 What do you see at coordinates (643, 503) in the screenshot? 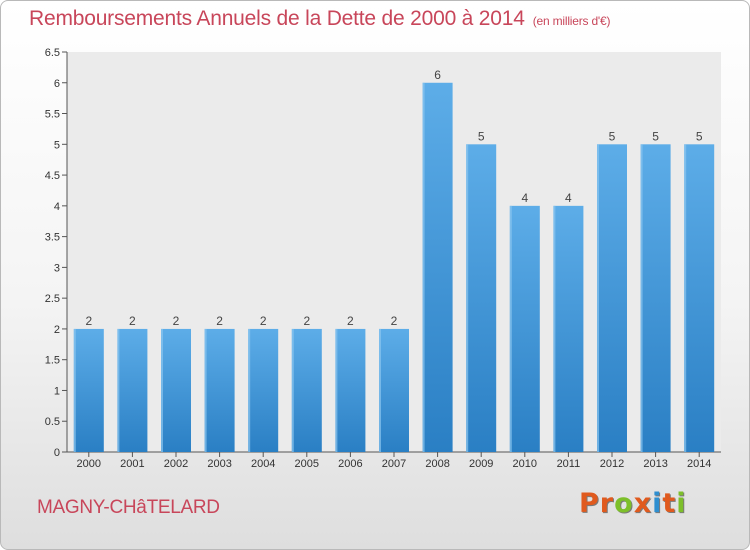
I see `logo-letter: x` at bounding box center [643, 503].